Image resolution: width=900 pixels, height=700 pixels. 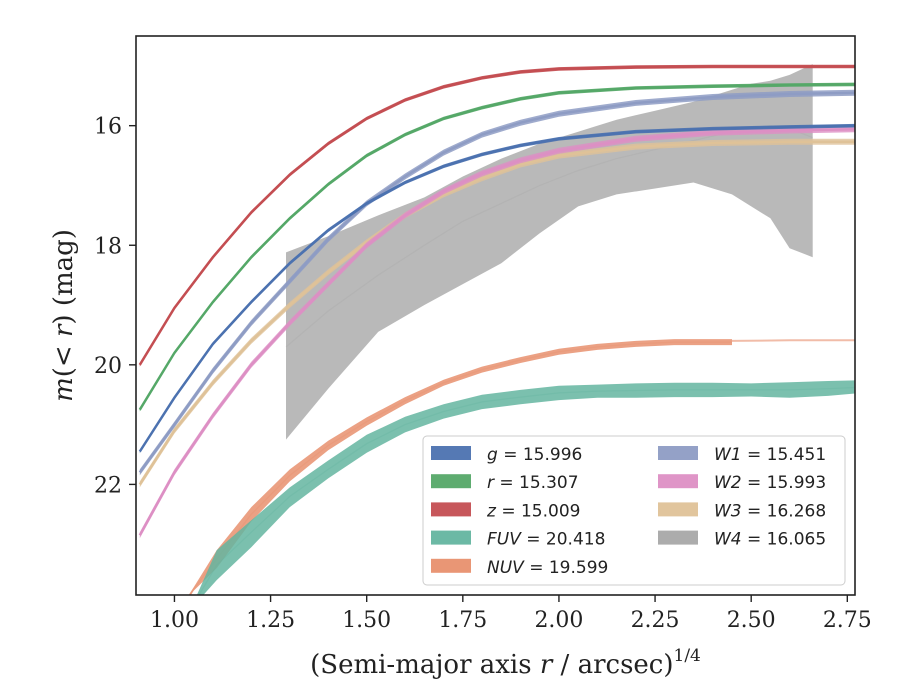 What do you see at coordinates (793, 340) in the screenshot?
I see `series-nuv-extension` at bounding box center [793, 340].